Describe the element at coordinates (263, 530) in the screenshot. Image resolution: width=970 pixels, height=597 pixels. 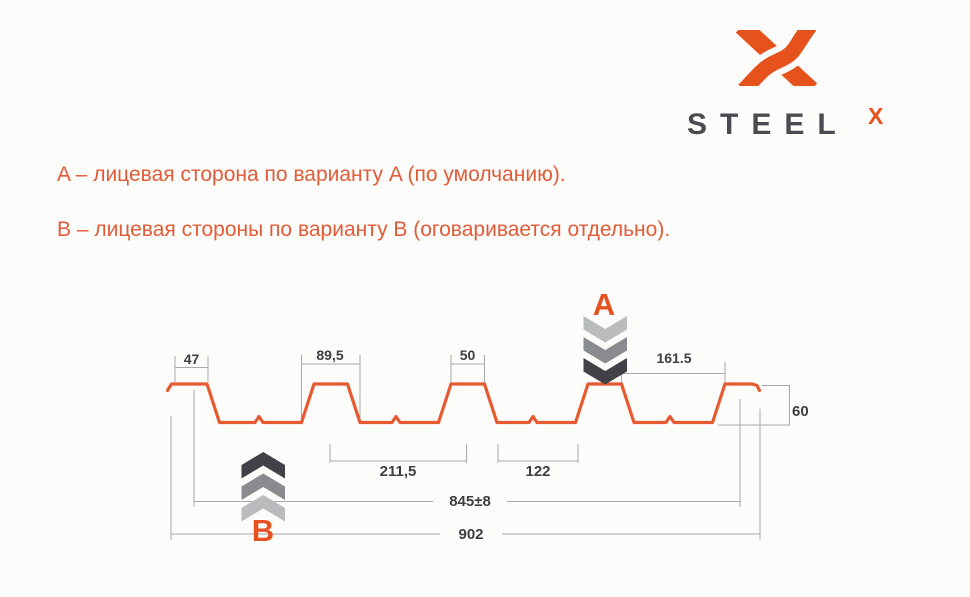
I see `side-b-label: B` at that location.